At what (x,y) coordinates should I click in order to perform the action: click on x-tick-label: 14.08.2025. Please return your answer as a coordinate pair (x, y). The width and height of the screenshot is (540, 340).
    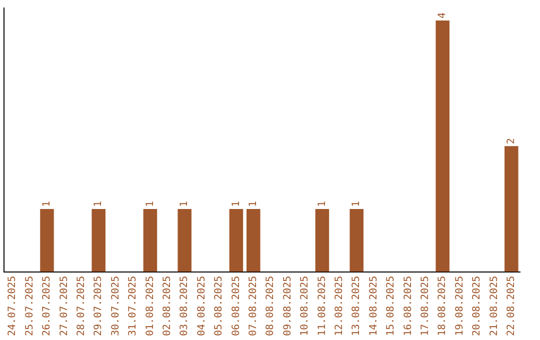
    Looking at the image, I should click on (374, 306).